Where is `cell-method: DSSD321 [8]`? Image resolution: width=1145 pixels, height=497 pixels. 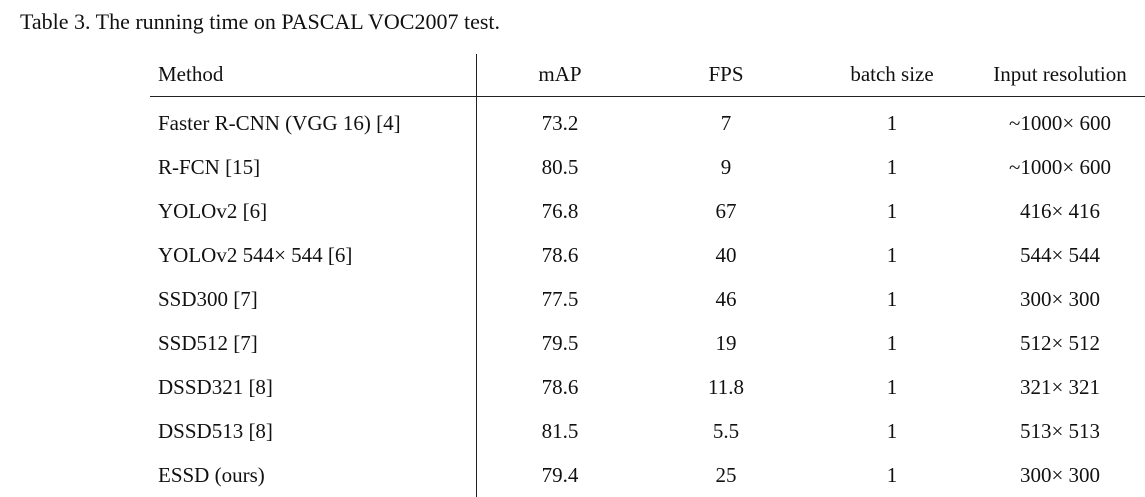
cell-method: DSSD321 [8] is located at coordinates (313, 387).